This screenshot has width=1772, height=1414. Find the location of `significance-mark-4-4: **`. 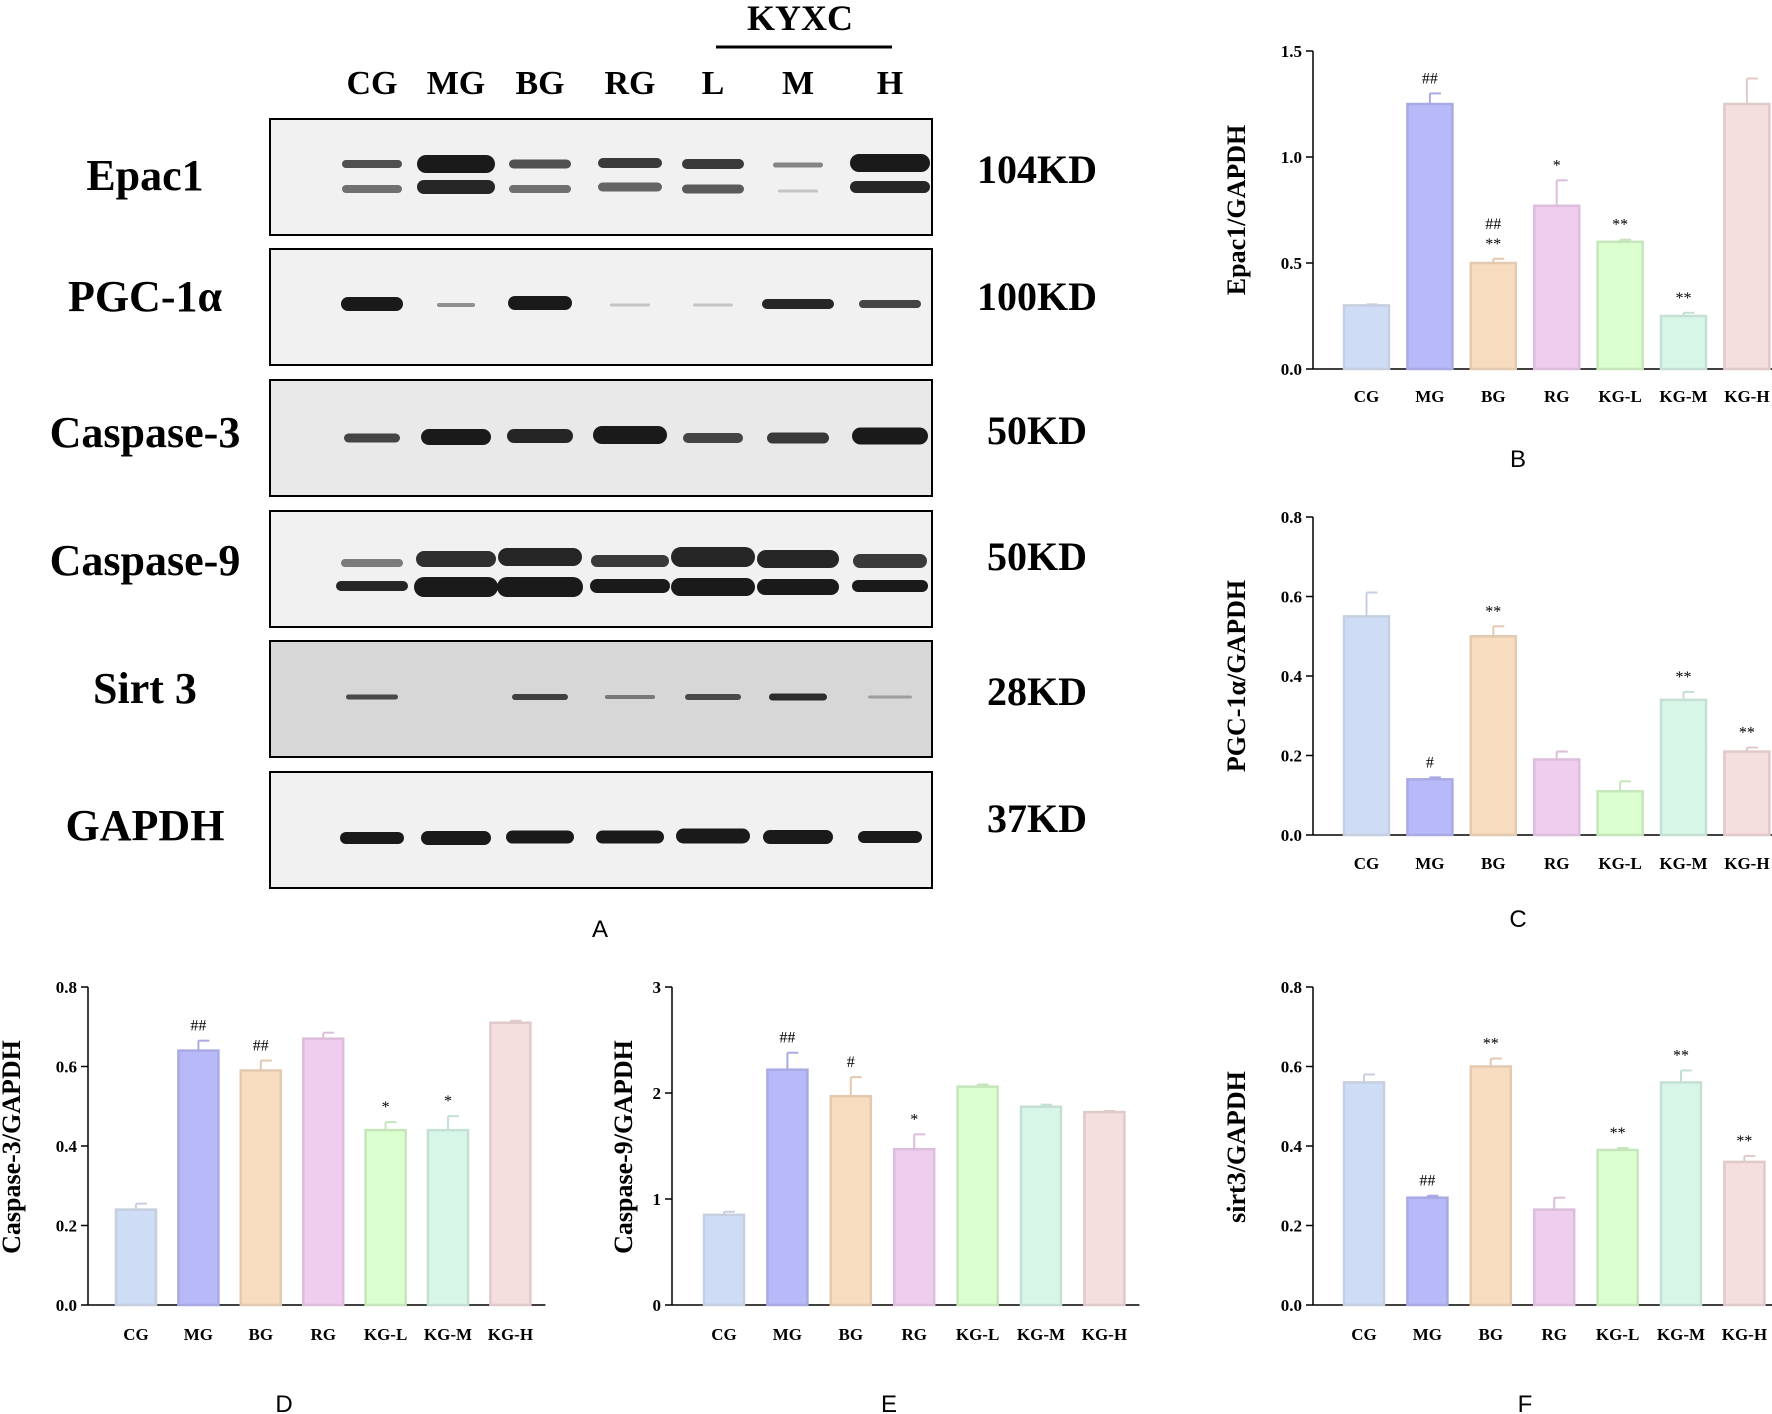

significance-mark-4-4: ** is located at coordinates (1618, 1133).